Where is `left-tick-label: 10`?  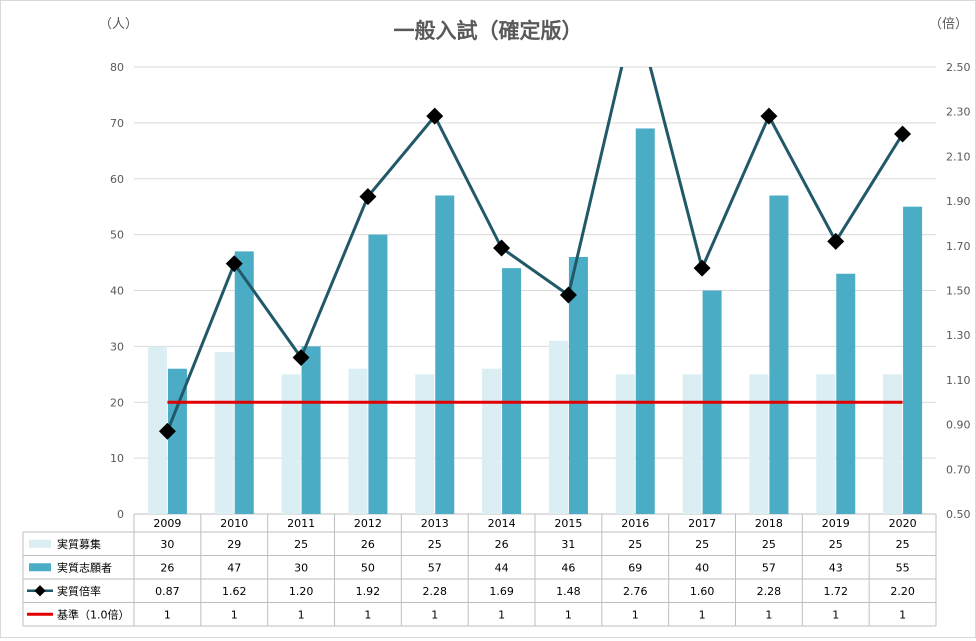 left-tick-label: 10 is located at coordinates (117, 458).